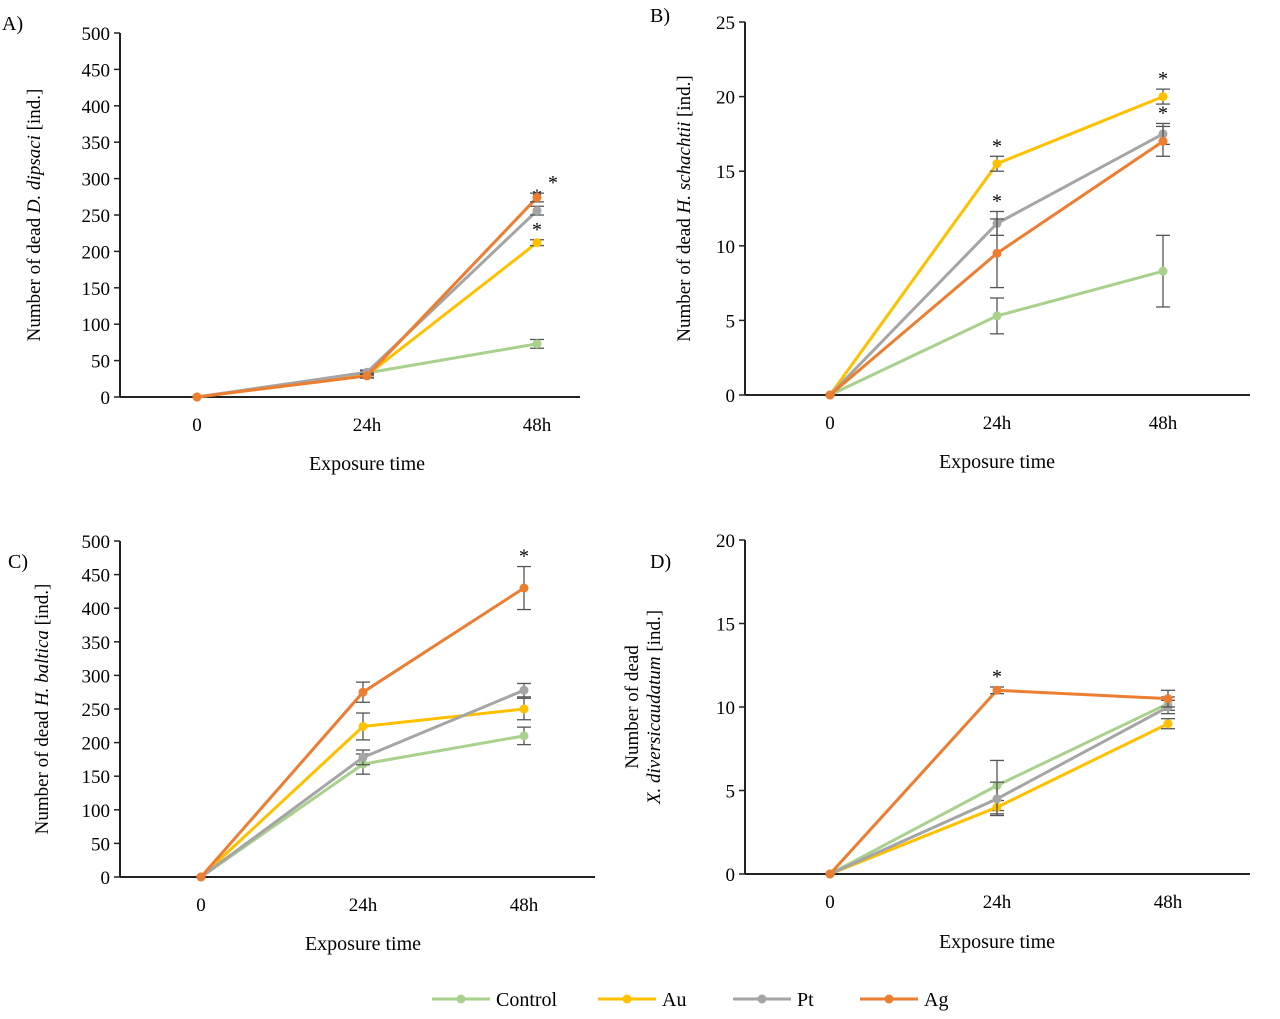 Image resolution: width=1280 pixels, height=1019 pixels. Describe the element at coordinates (773, 1000) in the screenshot. I see `legend-item-pt: Pt` at that location.